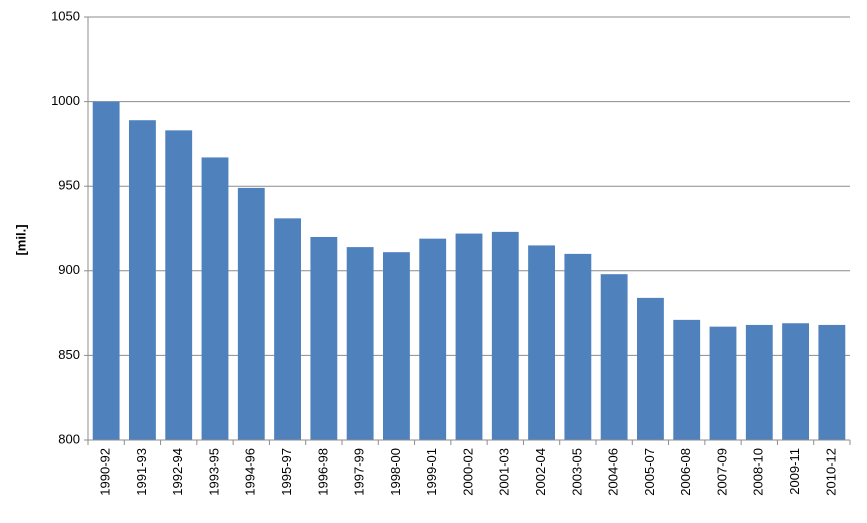 The height and width of the screenshot is (523, 867). What do you see at coordinates (359, 472) in the screenshot?
I see `x-tick-label: 1997-99` at bounding box center [359, 472].